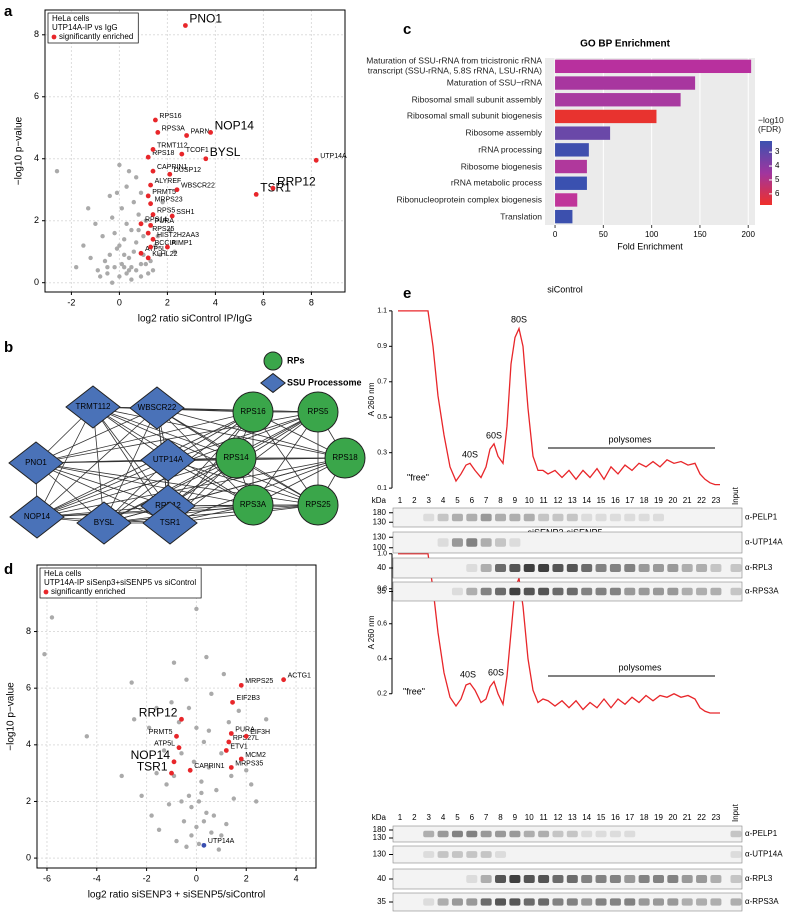  Describe the element at coordinates (529, 500) in the screenshot. I see `lane-label: 10` at that location.